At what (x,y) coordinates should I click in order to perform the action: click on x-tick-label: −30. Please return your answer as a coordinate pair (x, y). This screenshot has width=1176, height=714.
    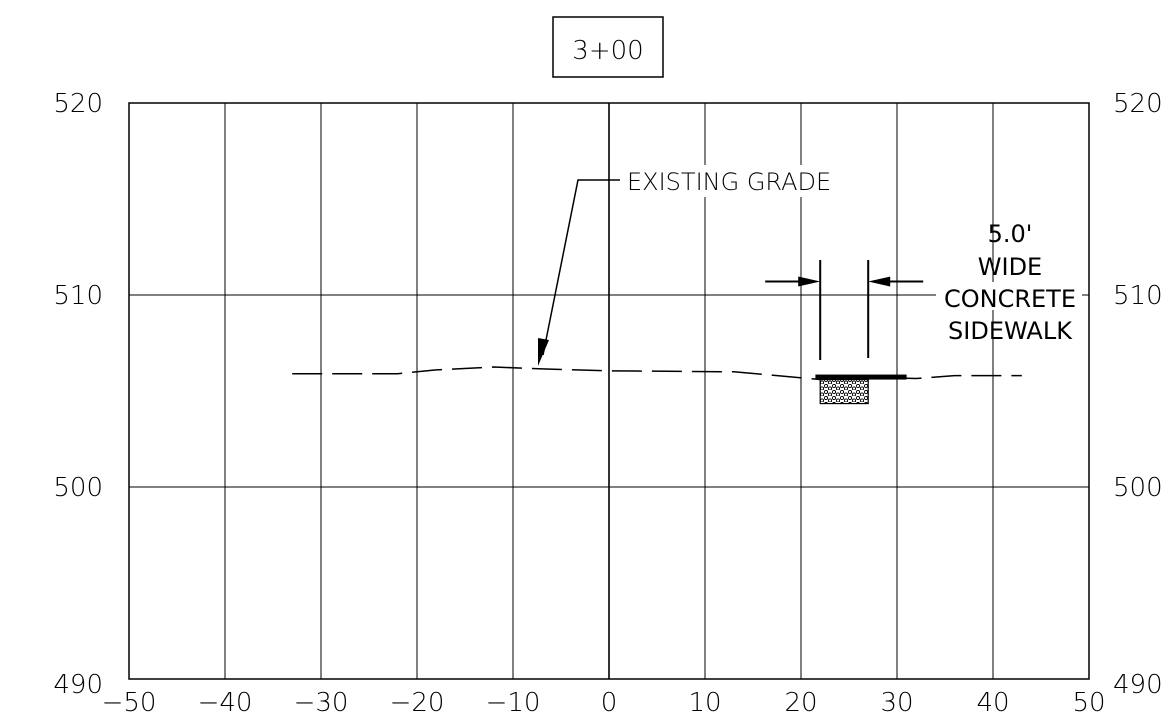
    Looking at the image, I should click on (321, 701).